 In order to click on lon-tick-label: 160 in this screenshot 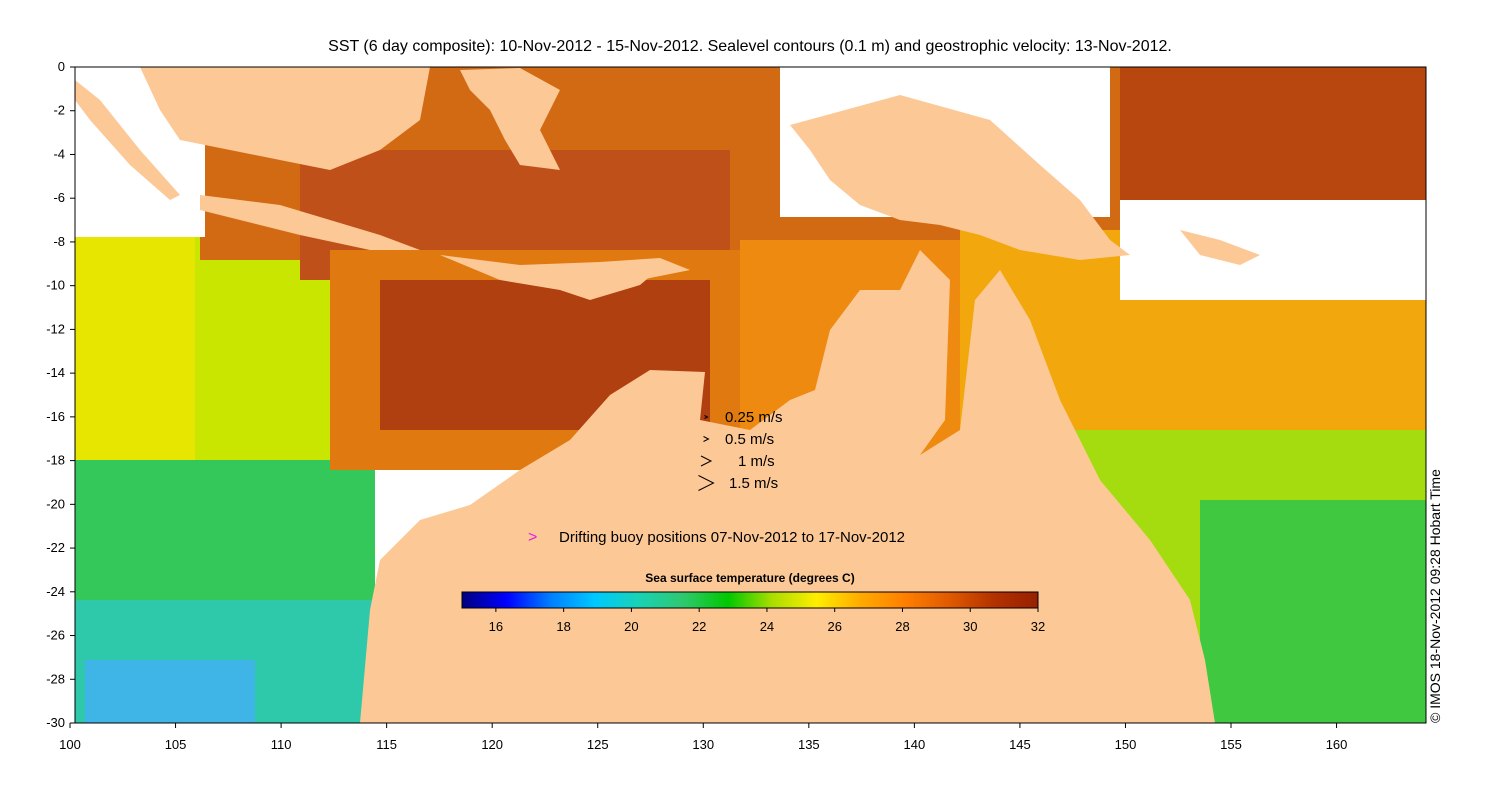, I will do `click(1337, 744)`.